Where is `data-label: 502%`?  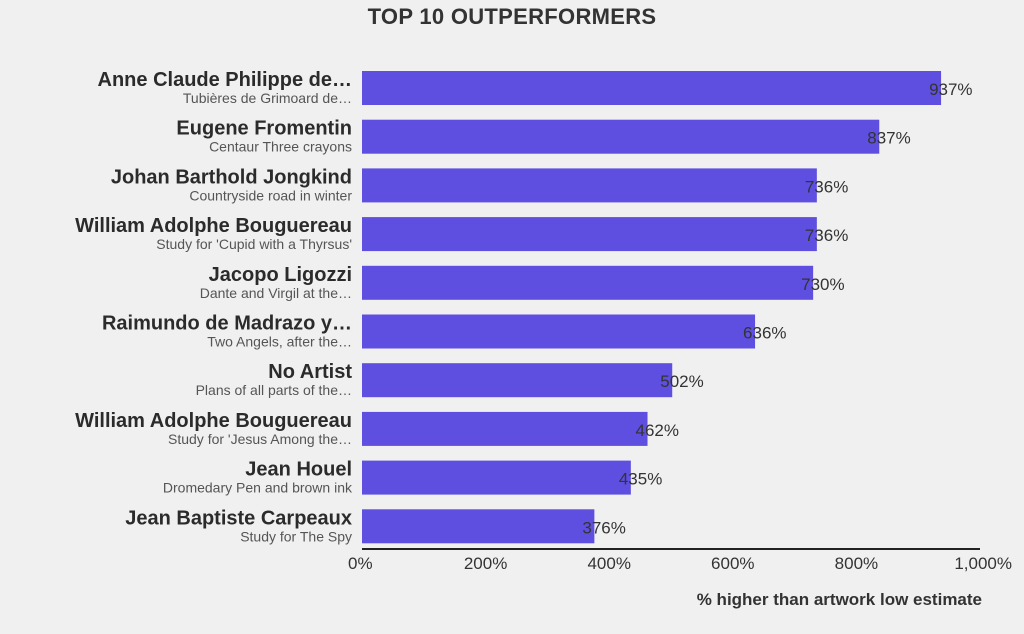 data-label: 502% is located at coordinates (681, 381).